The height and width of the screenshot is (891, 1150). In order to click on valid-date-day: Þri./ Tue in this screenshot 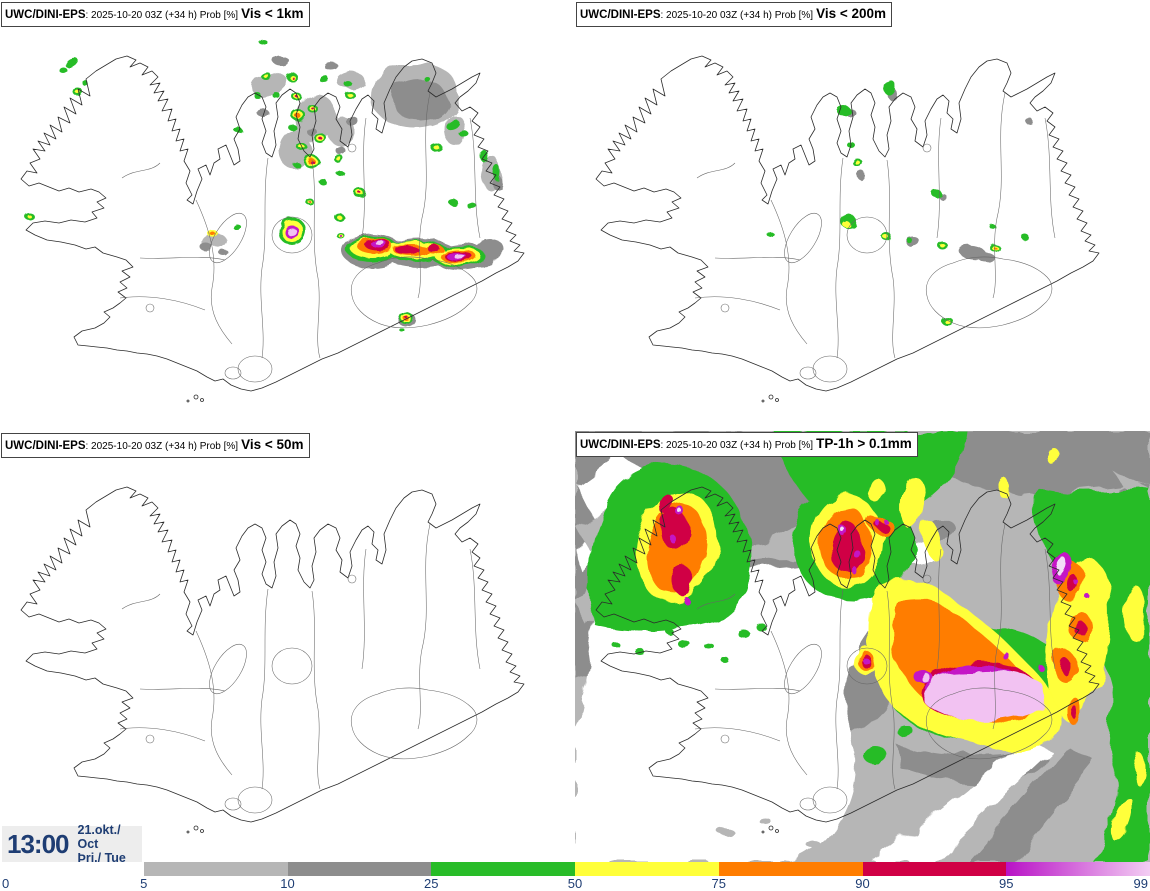, I will do `click(101, 858)`.